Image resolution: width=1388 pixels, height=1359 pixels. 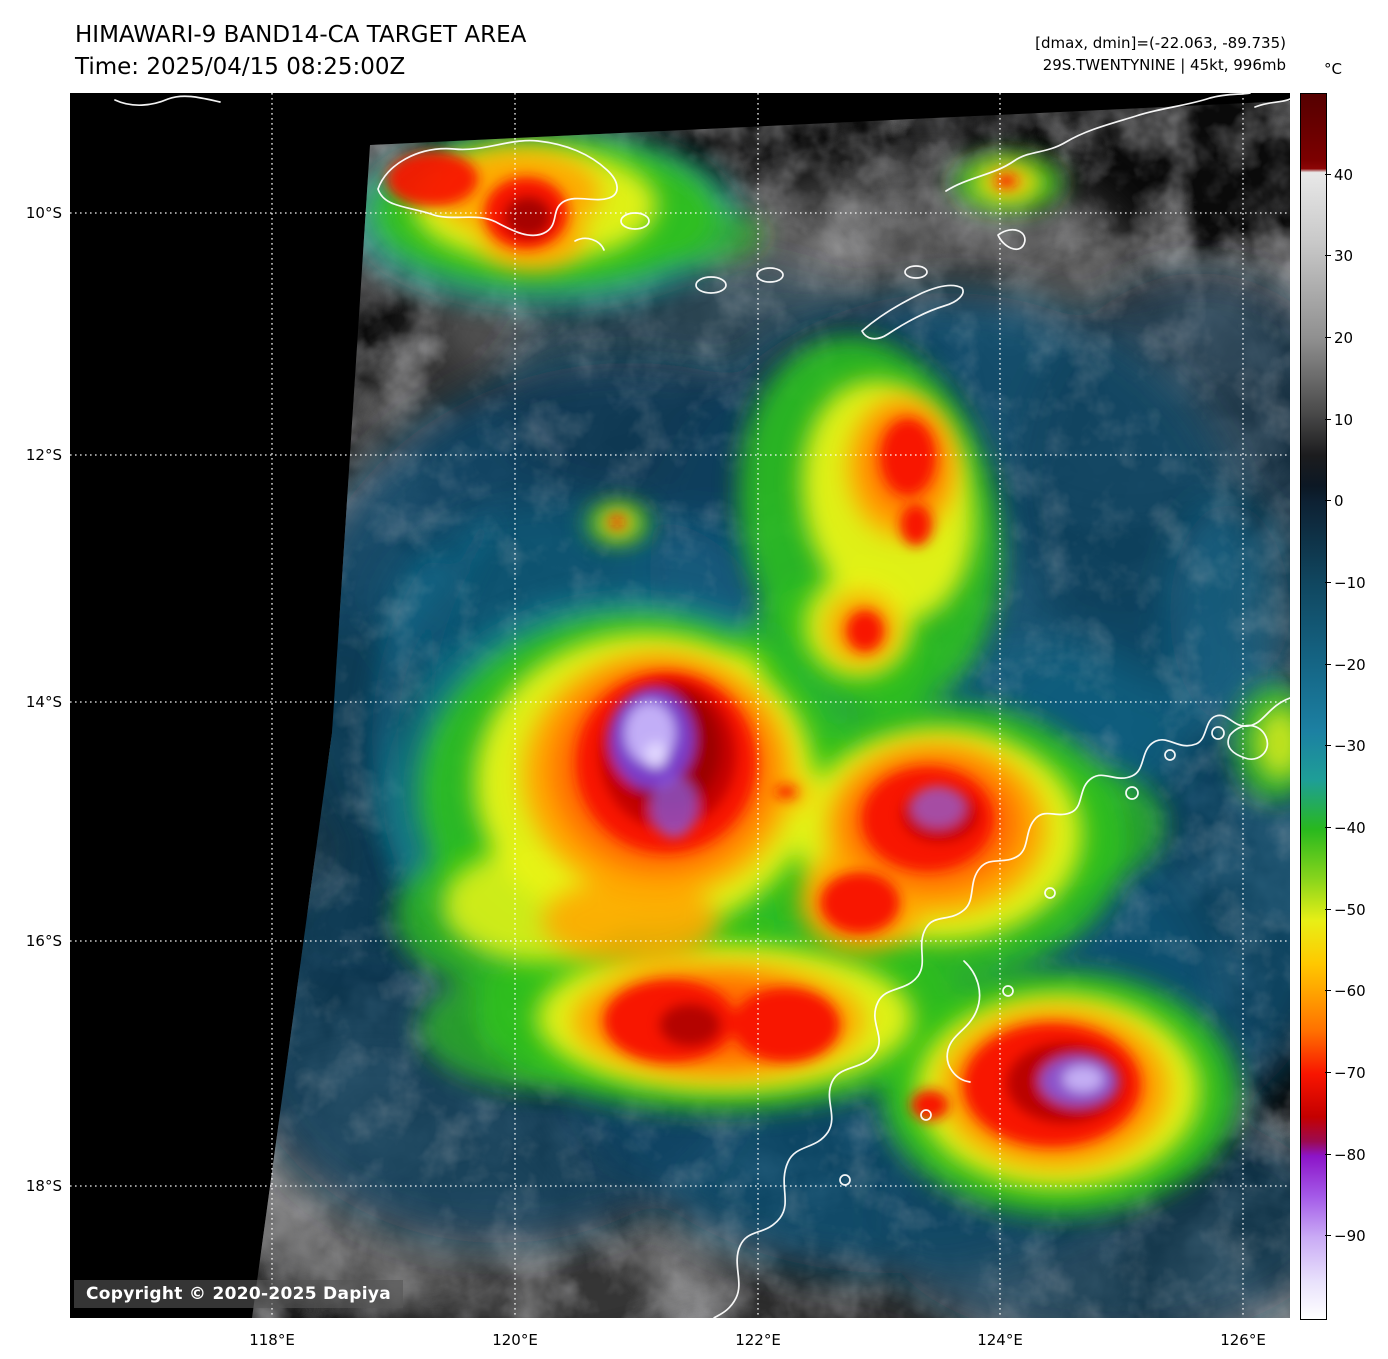 What do you see at coordinates (1339, 420) in the screenshot?
I see `colorbar-tick: 10` at bounding box center [1339, 420].